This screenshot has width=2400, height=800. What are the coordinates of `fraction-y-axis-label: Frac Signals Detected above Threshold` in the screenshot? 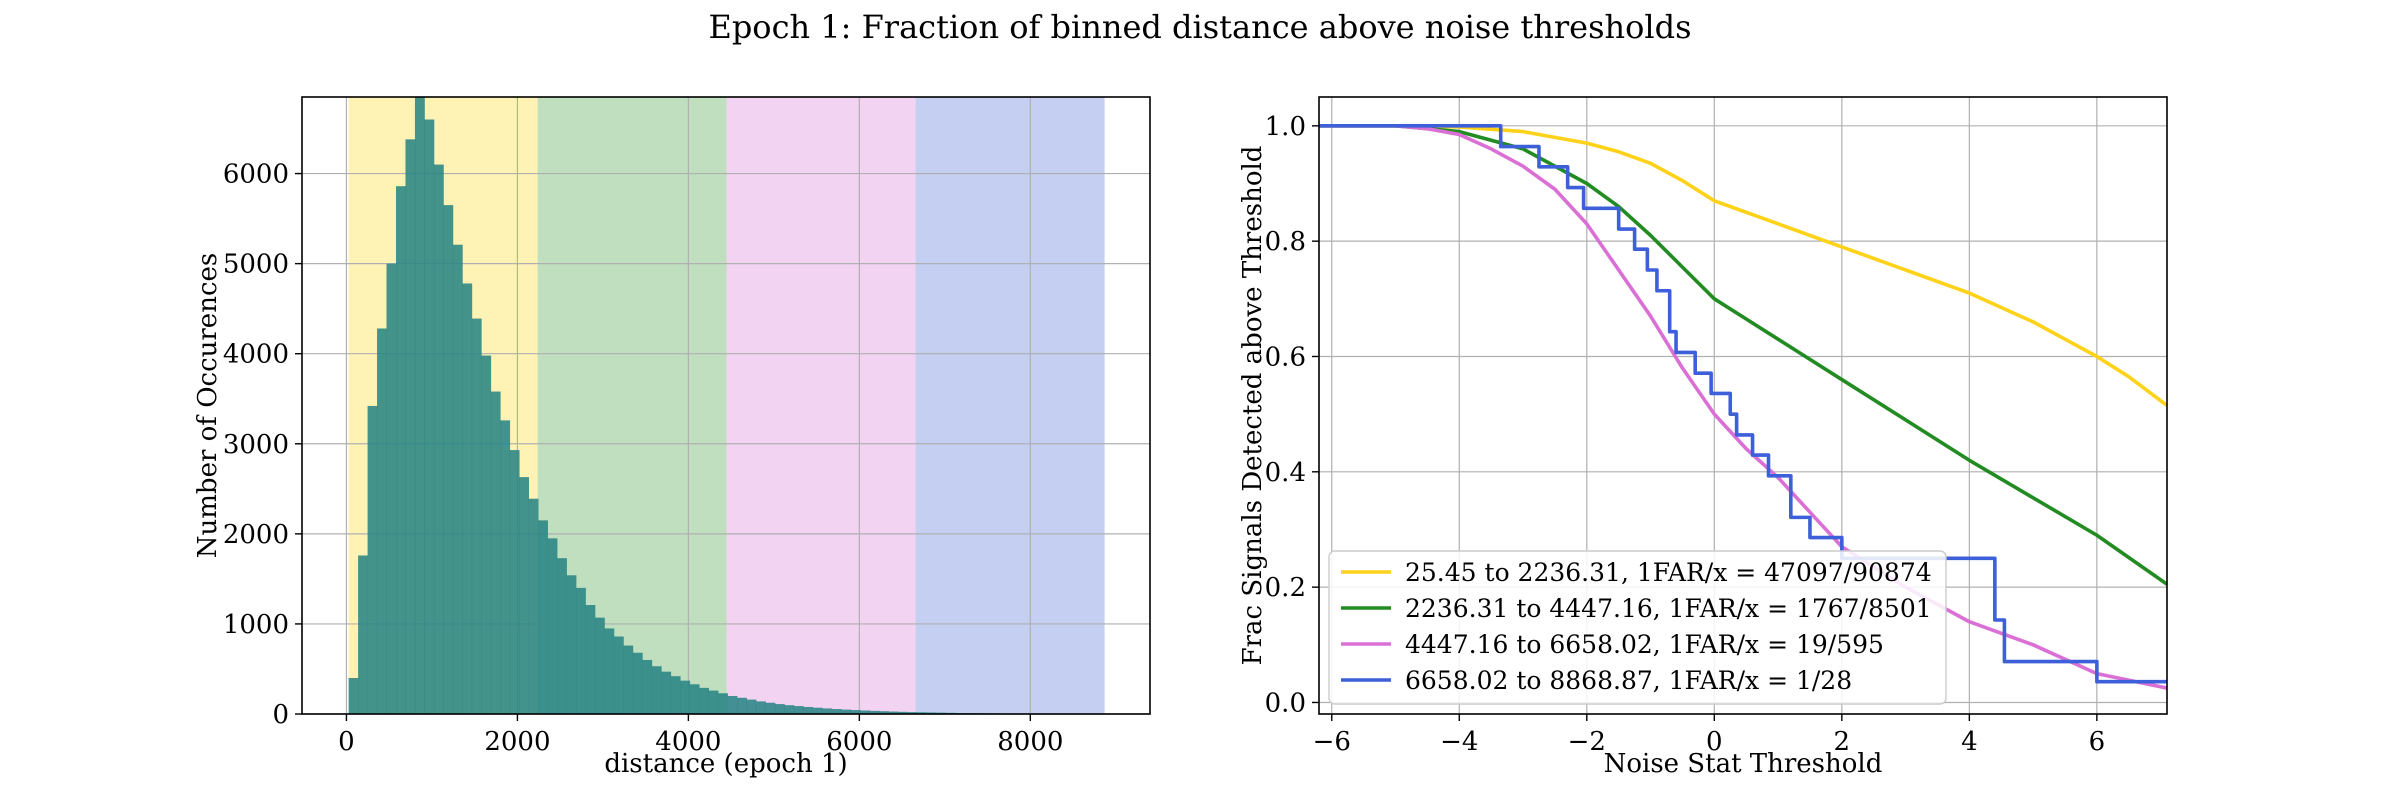 It's located at (1253, 406).